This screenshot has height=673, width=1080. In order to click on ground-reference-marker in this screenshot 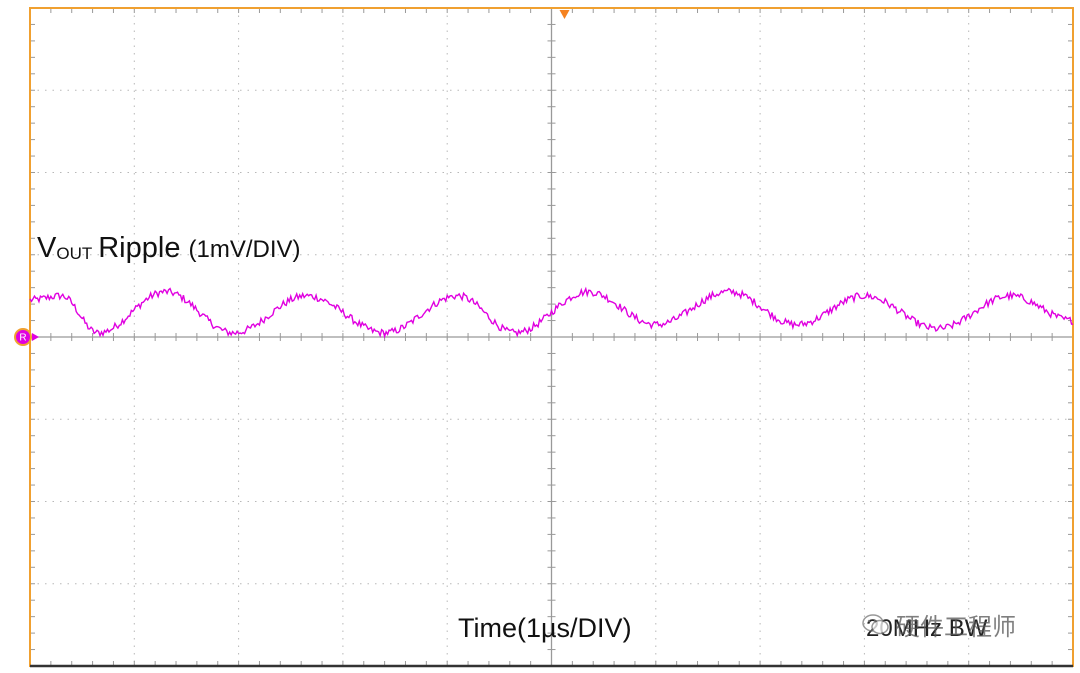, I will do `click(23, 337)`.